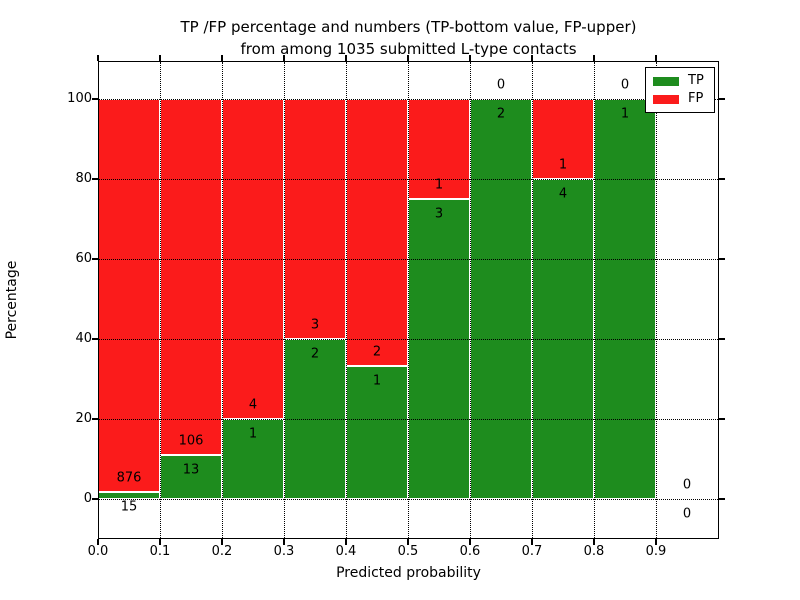  I want to click on y-tick-label: 20, so click(83, 418).